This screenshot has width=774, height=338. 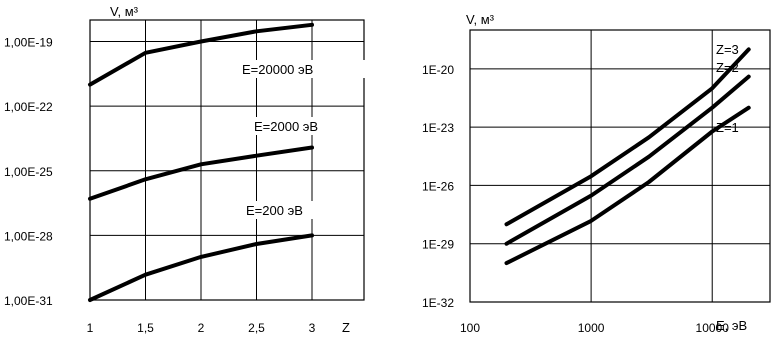 What do you see at coordinates (438, 128) in the screenshot?
I see `right-y-tick-label: 1E-23` at bounding box center [438, 128].